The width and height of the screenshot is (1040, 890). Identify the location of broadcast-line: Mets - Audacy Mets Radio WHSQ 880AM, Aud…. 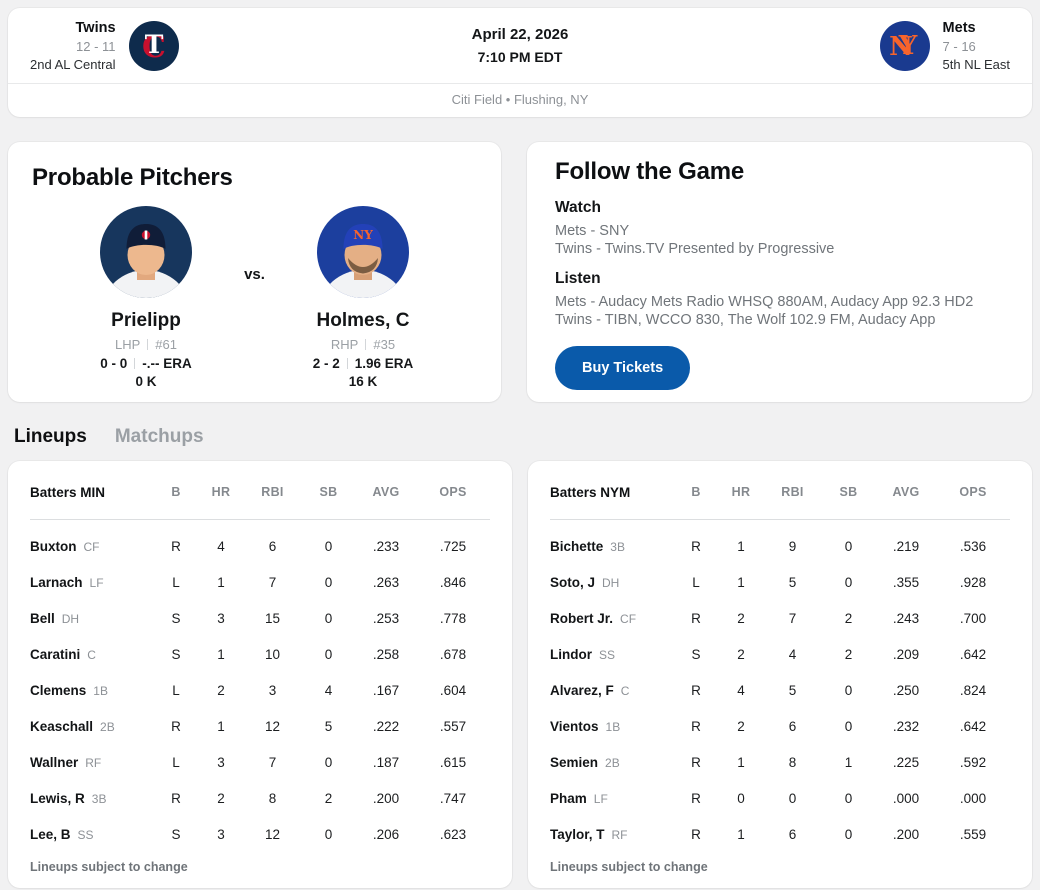
(764, 301).